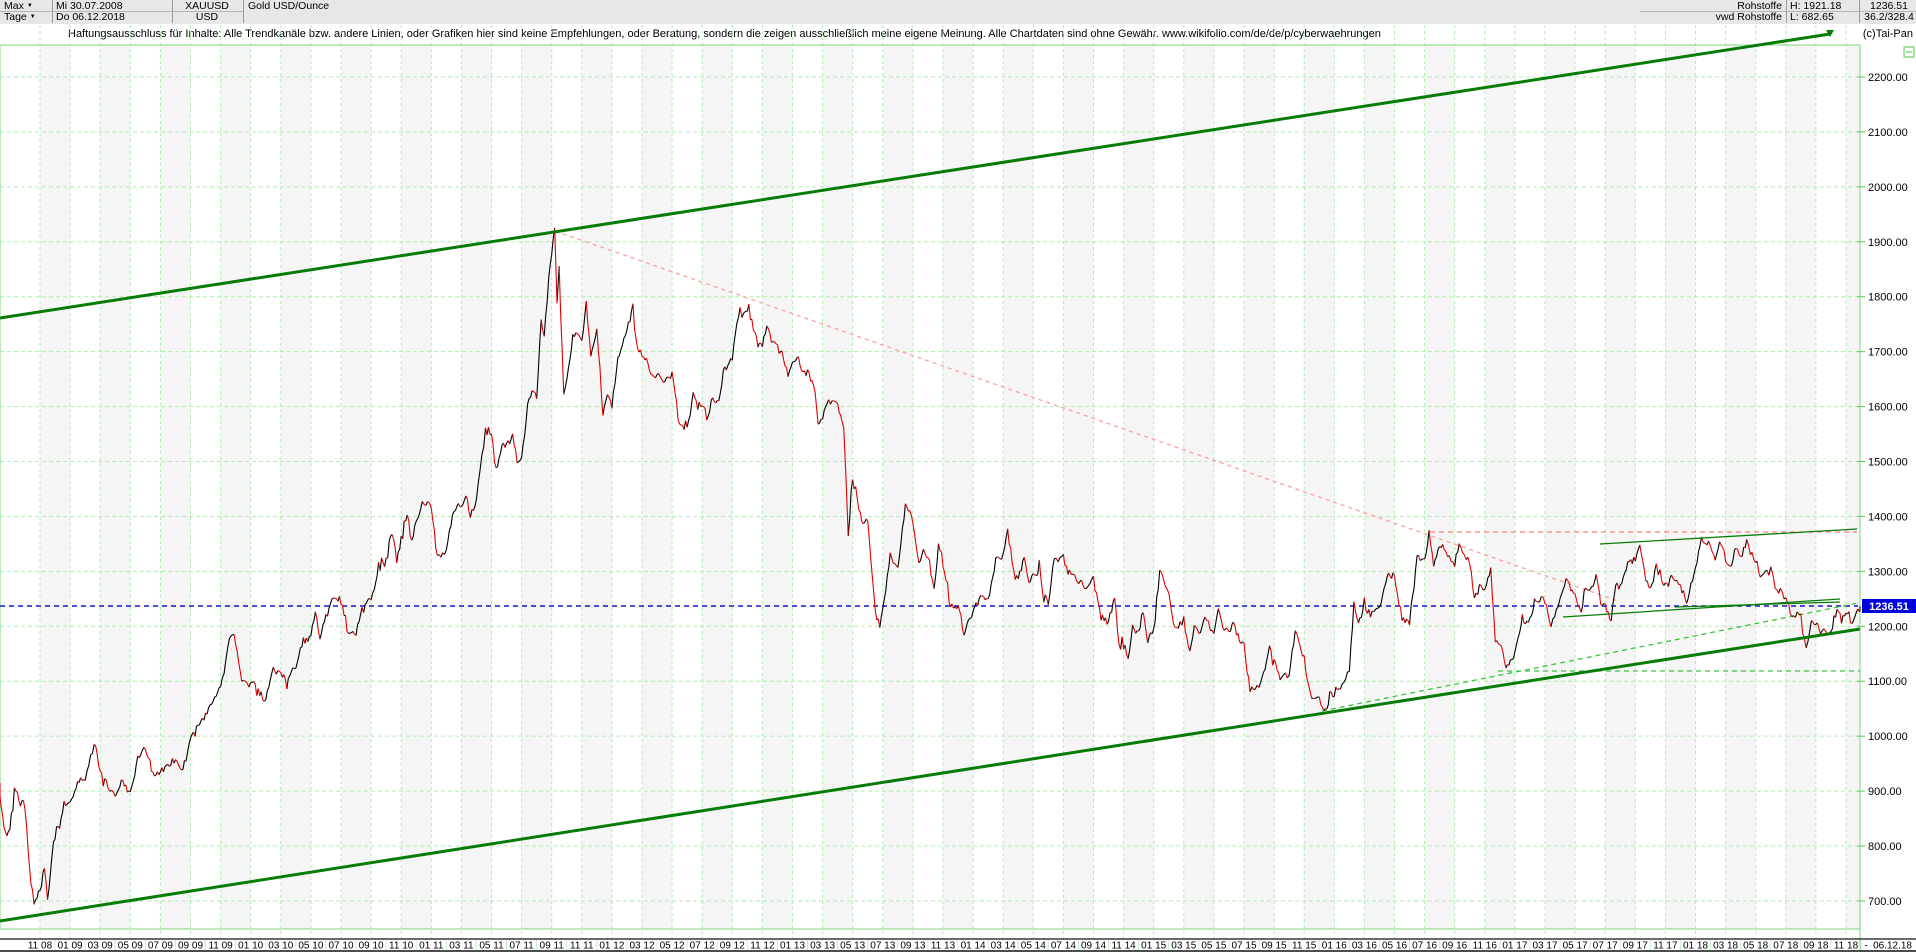 Image resolution: width=1916 pixels, height=952 pixels. What do you see at coordinates (973, 946) in the screenshot?
I see `date-axis-label: 01 14` at bounding box center [973, 946].